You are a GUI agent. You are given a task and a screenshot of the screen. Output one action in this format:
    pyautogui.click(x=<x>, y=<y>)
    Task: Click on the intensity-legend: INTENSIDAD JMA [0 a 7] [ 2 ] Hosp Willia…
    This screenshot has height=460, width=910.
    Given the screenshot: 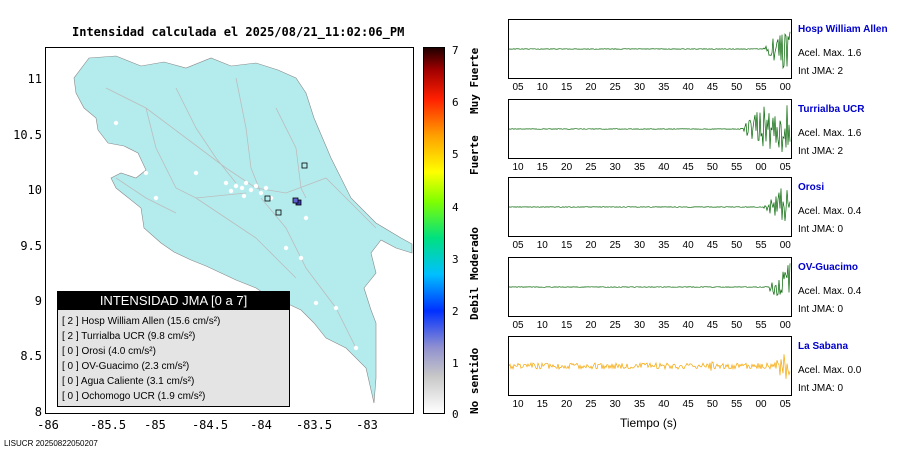 What is the action you would take?
    pyautogui.click(x=173, y=349)
    